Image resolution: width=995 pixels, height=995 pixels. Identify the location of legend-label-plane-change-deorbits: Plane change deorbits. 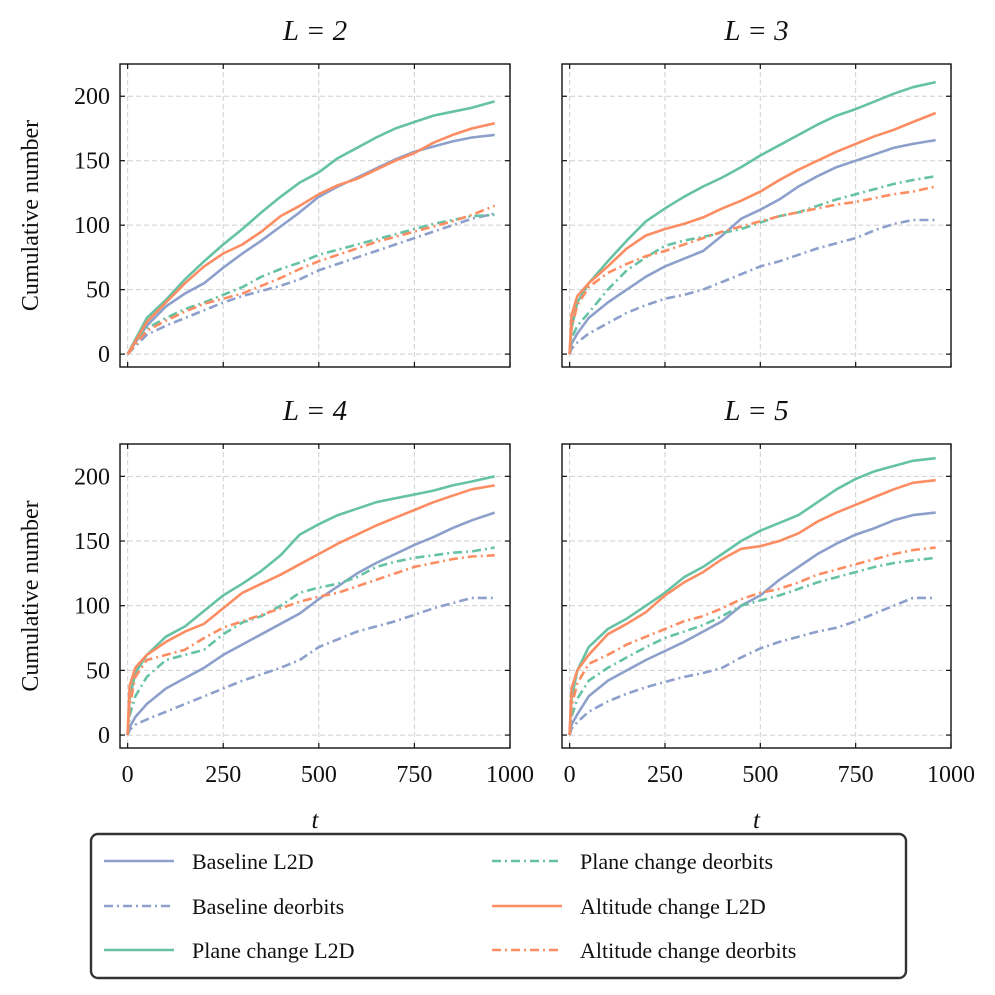
(676, 861).